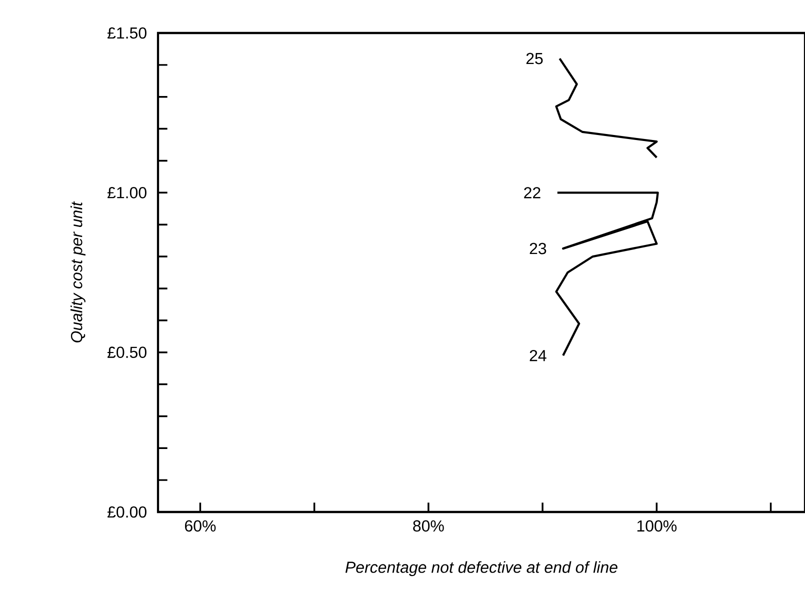  I want to click on annotation: 24, so click(538, 356).